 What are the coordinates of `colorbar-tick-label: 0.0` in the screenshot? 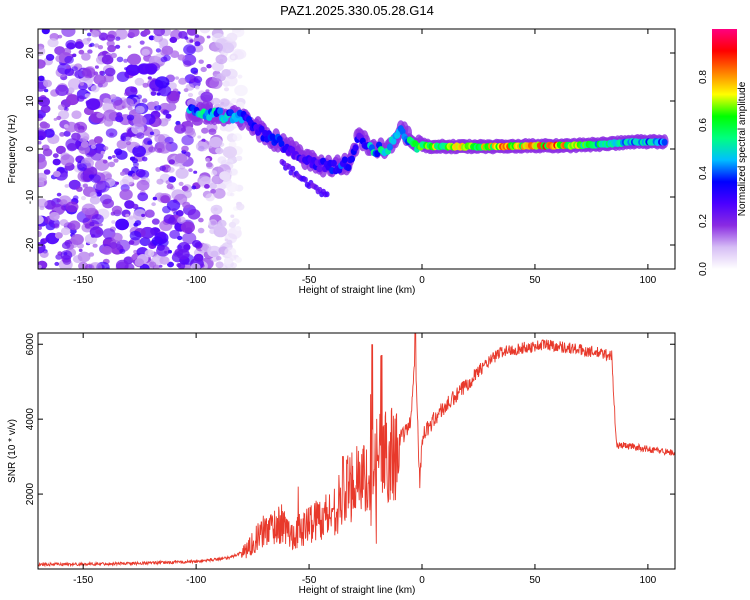 It's located at (703, 269).